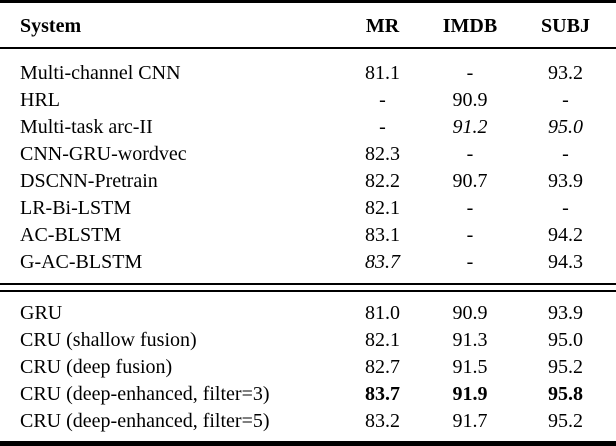 The width and height of the screenshot is (616, 446). What do you see at coordinates (382, 367) in the screenshot?
I see `mr-cell: 82.7` at bounding box center [382, 367].